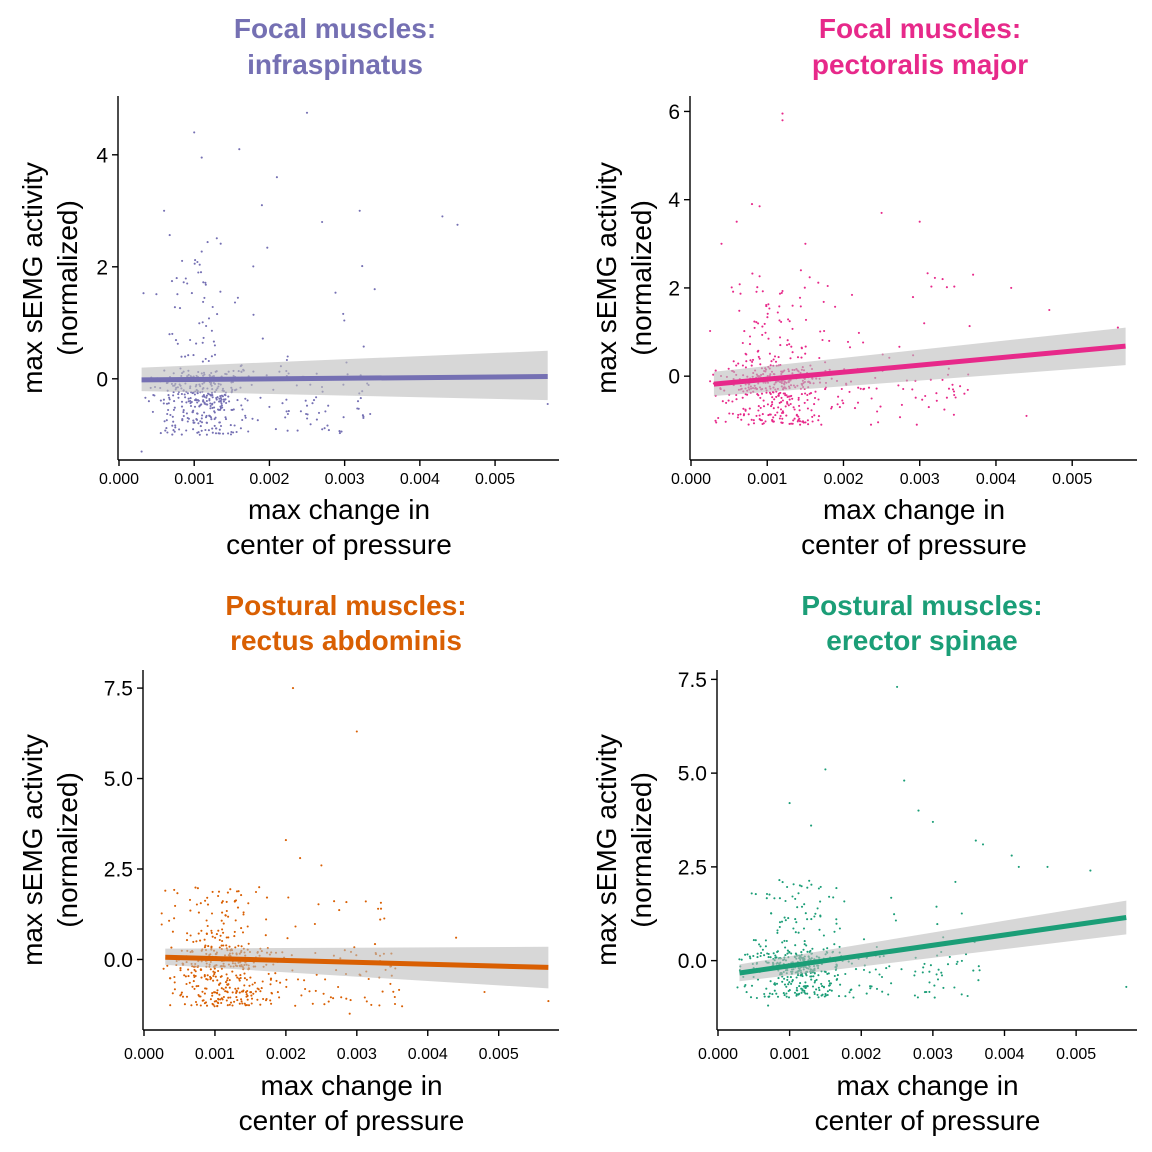  What do you see at coordinates (674, 112) in the screenshot?
I see `y-tick-label: 6` at bounding box center [674, 112].